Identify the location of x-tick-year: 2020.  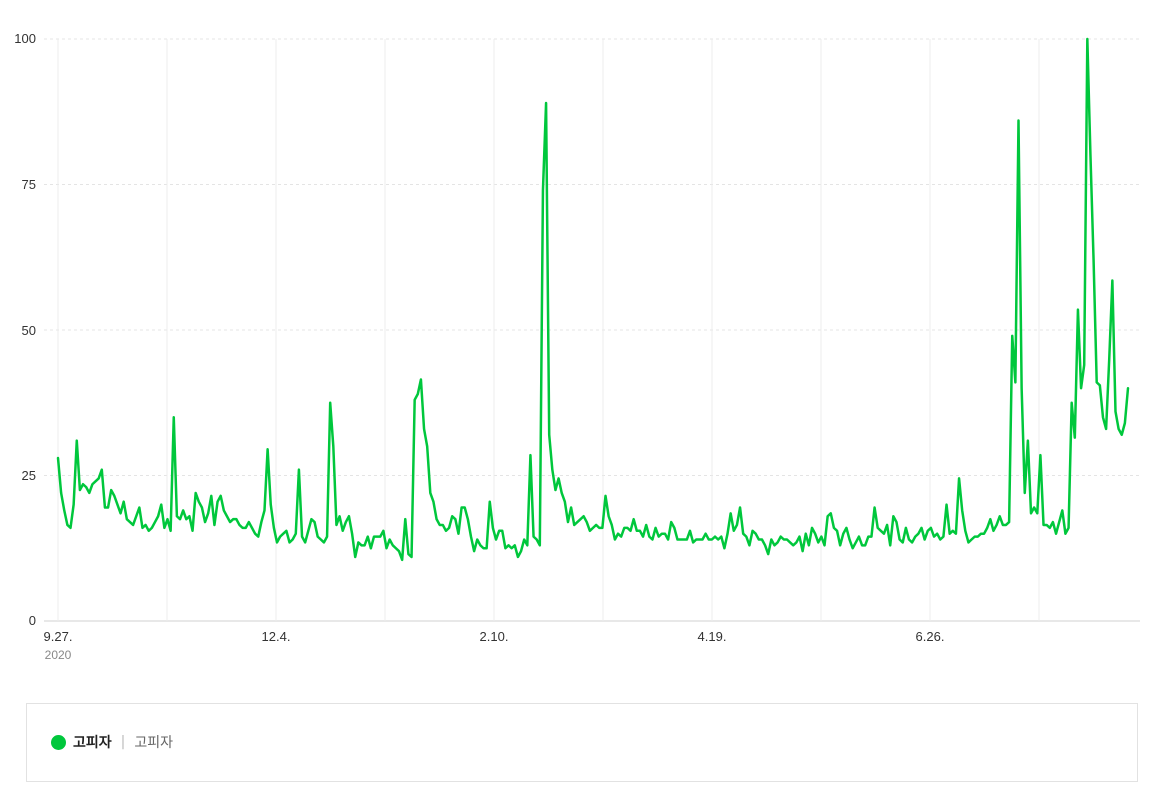
(58, 655).